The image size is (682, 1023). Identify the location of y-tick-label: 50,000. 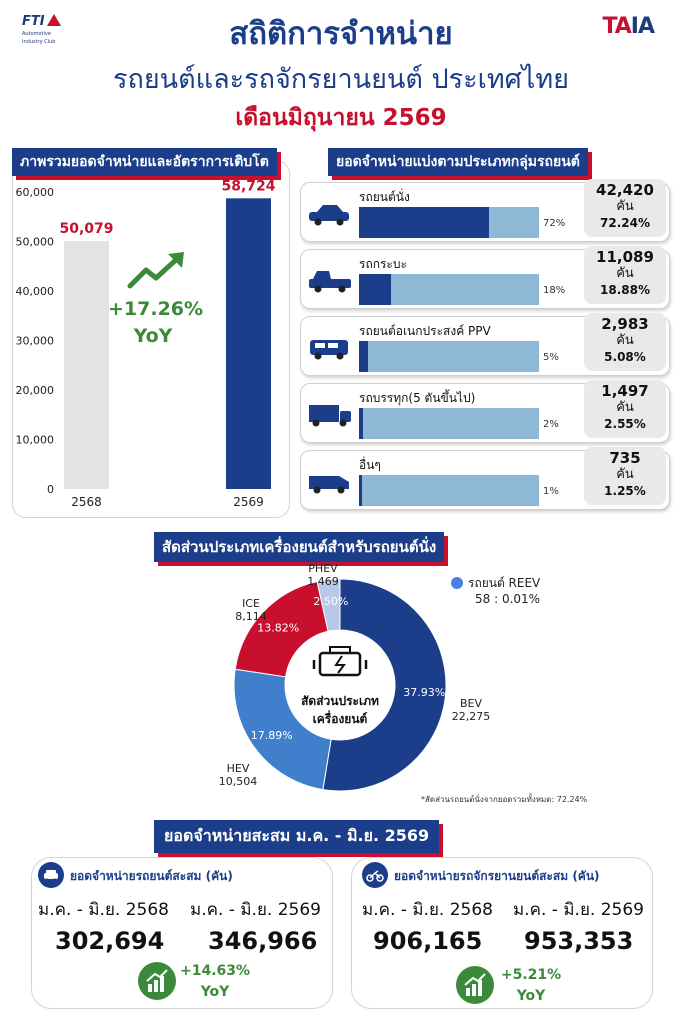
(35, 242).